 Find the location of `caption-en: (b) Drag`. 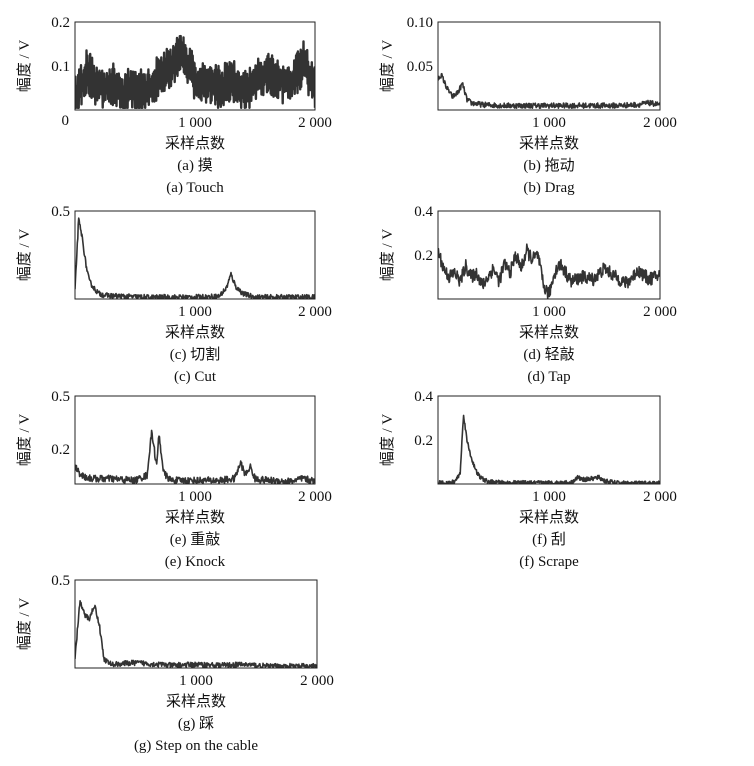

caption-en: (b) Drag is located at coordinates (549, 188).